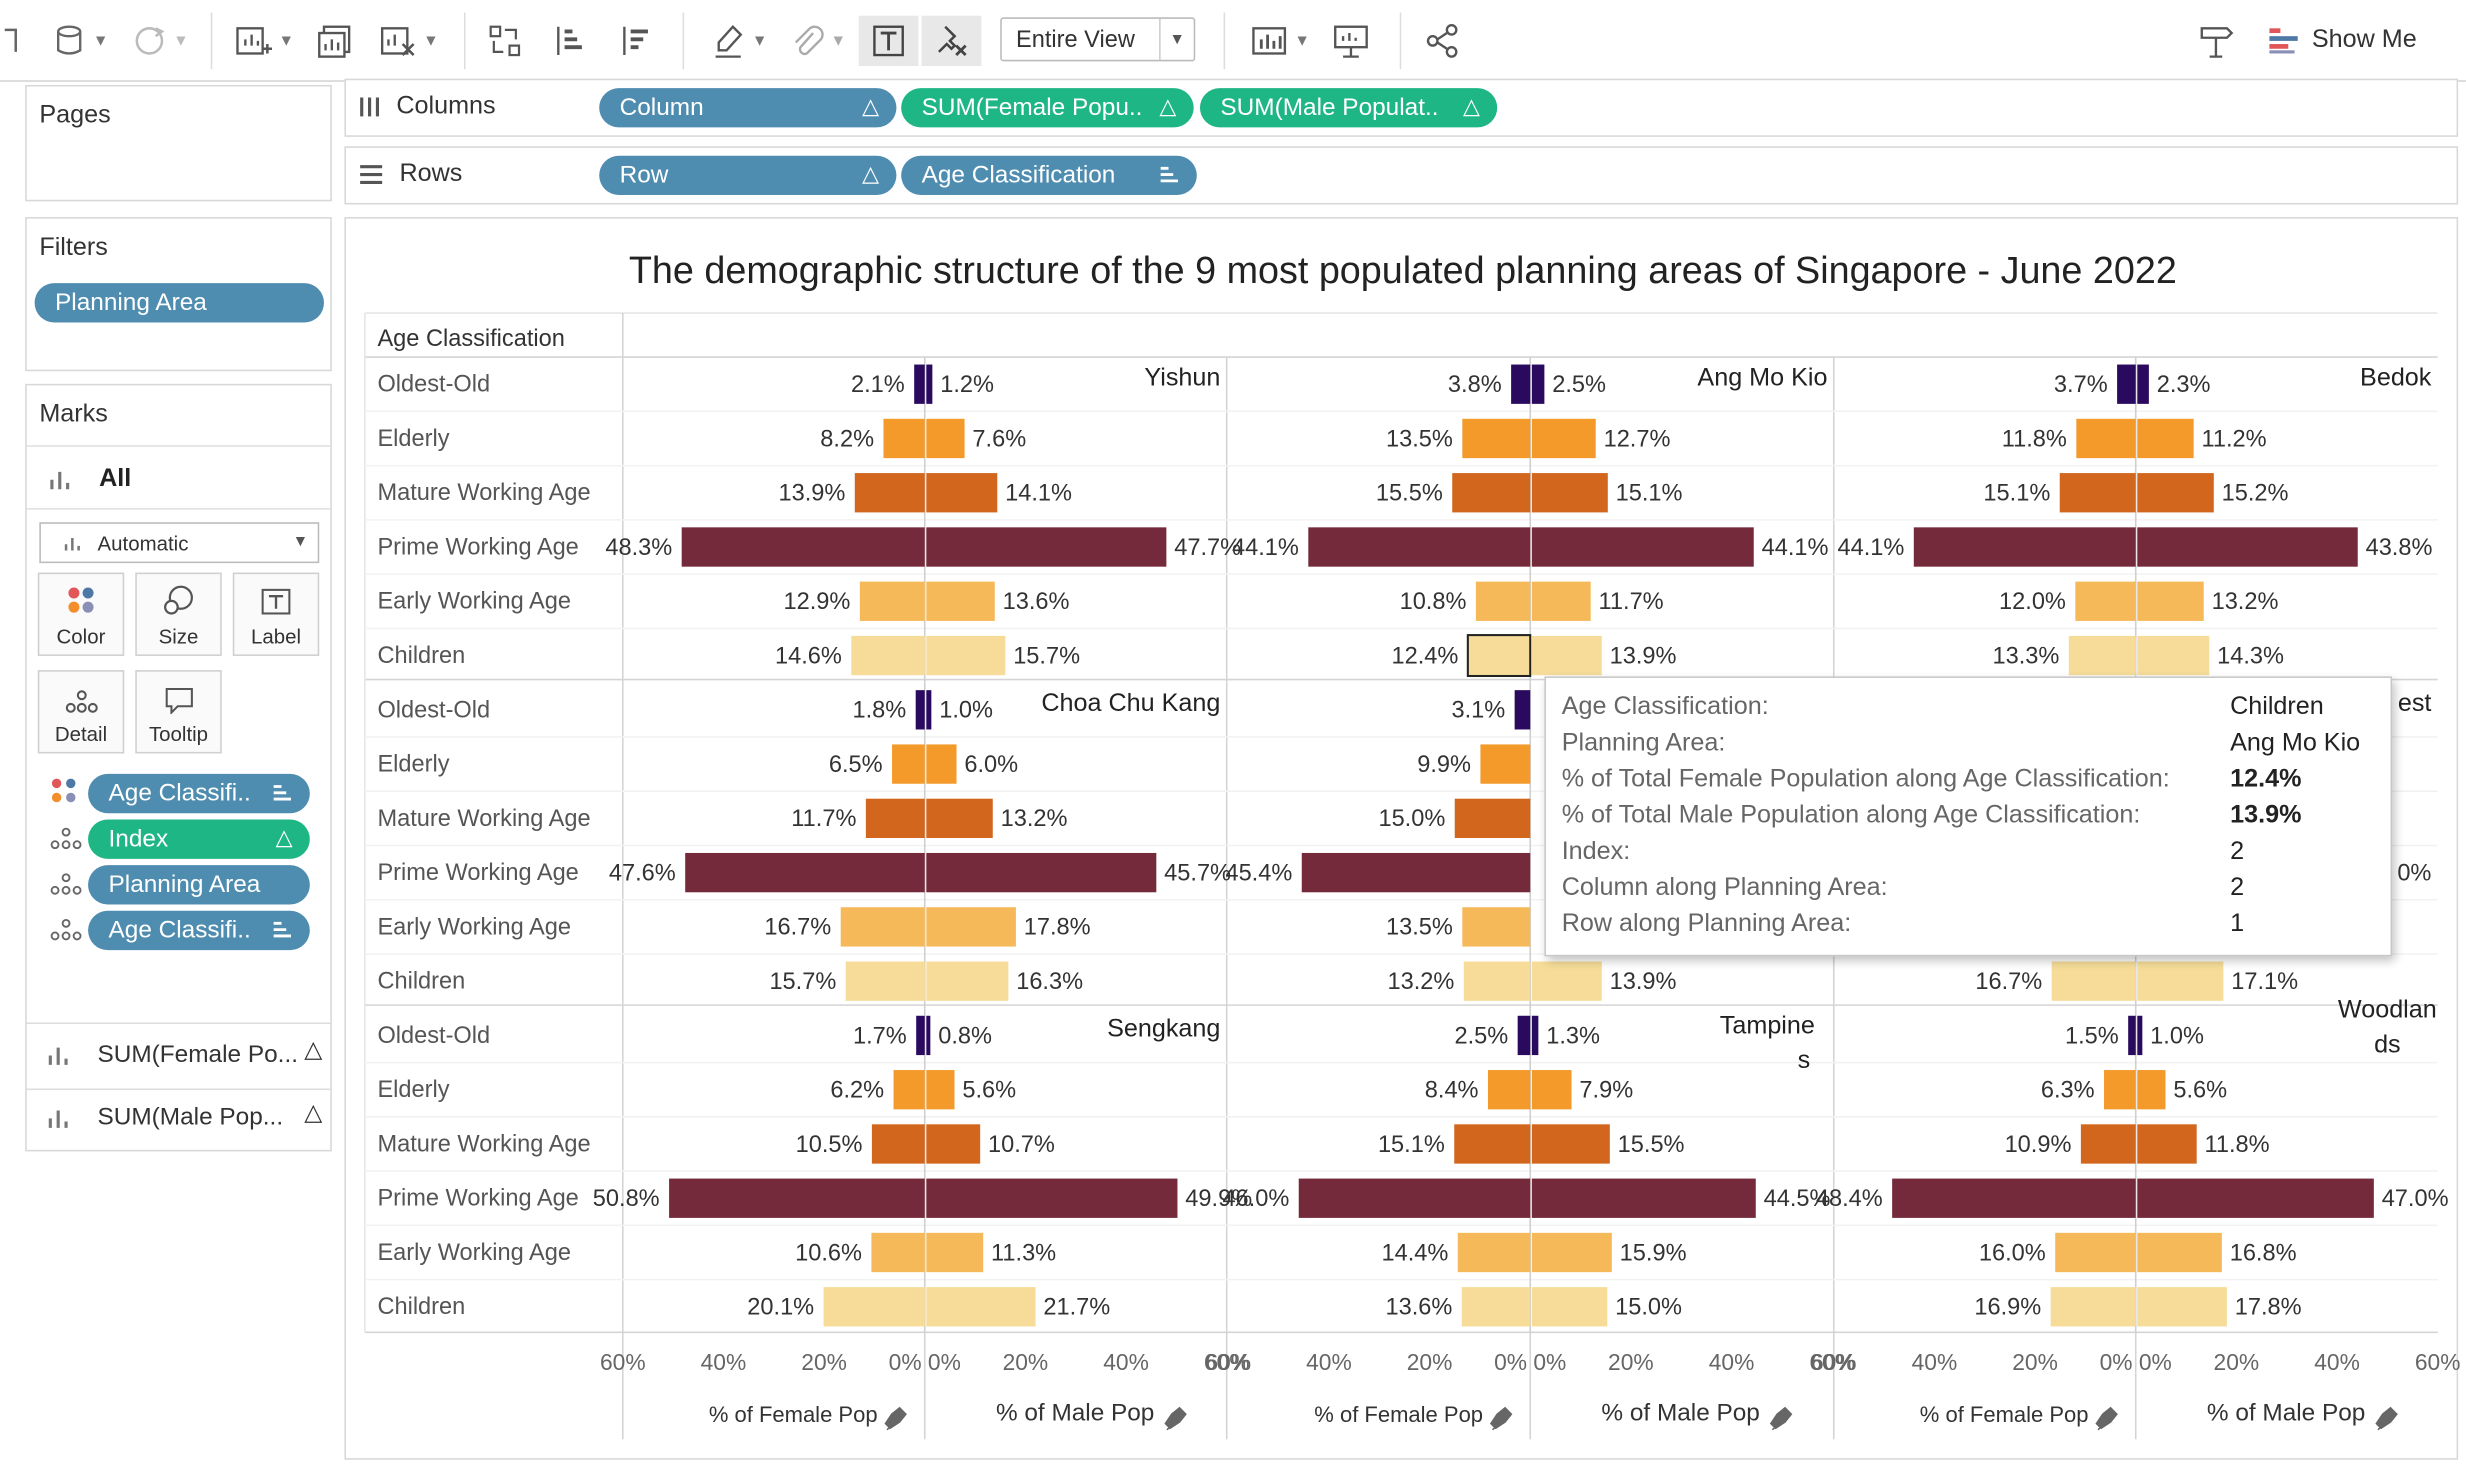 The width and height of the screenshot is (2466, 1466). I want to click on measure-card-female: SUM(Female Po... △, so click(184, 1053).